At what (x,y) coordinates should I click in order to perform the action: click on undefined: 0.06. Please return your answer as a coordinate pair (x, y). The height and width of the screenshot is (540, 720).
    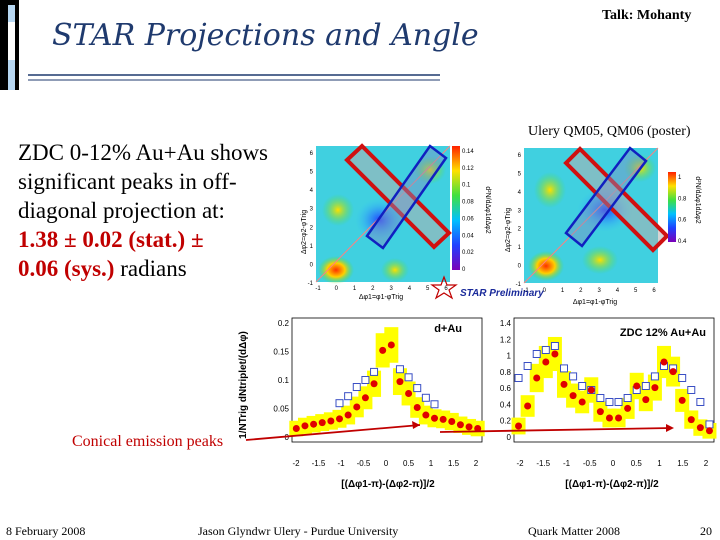
    Looking at the image, I should click on (468, 219).